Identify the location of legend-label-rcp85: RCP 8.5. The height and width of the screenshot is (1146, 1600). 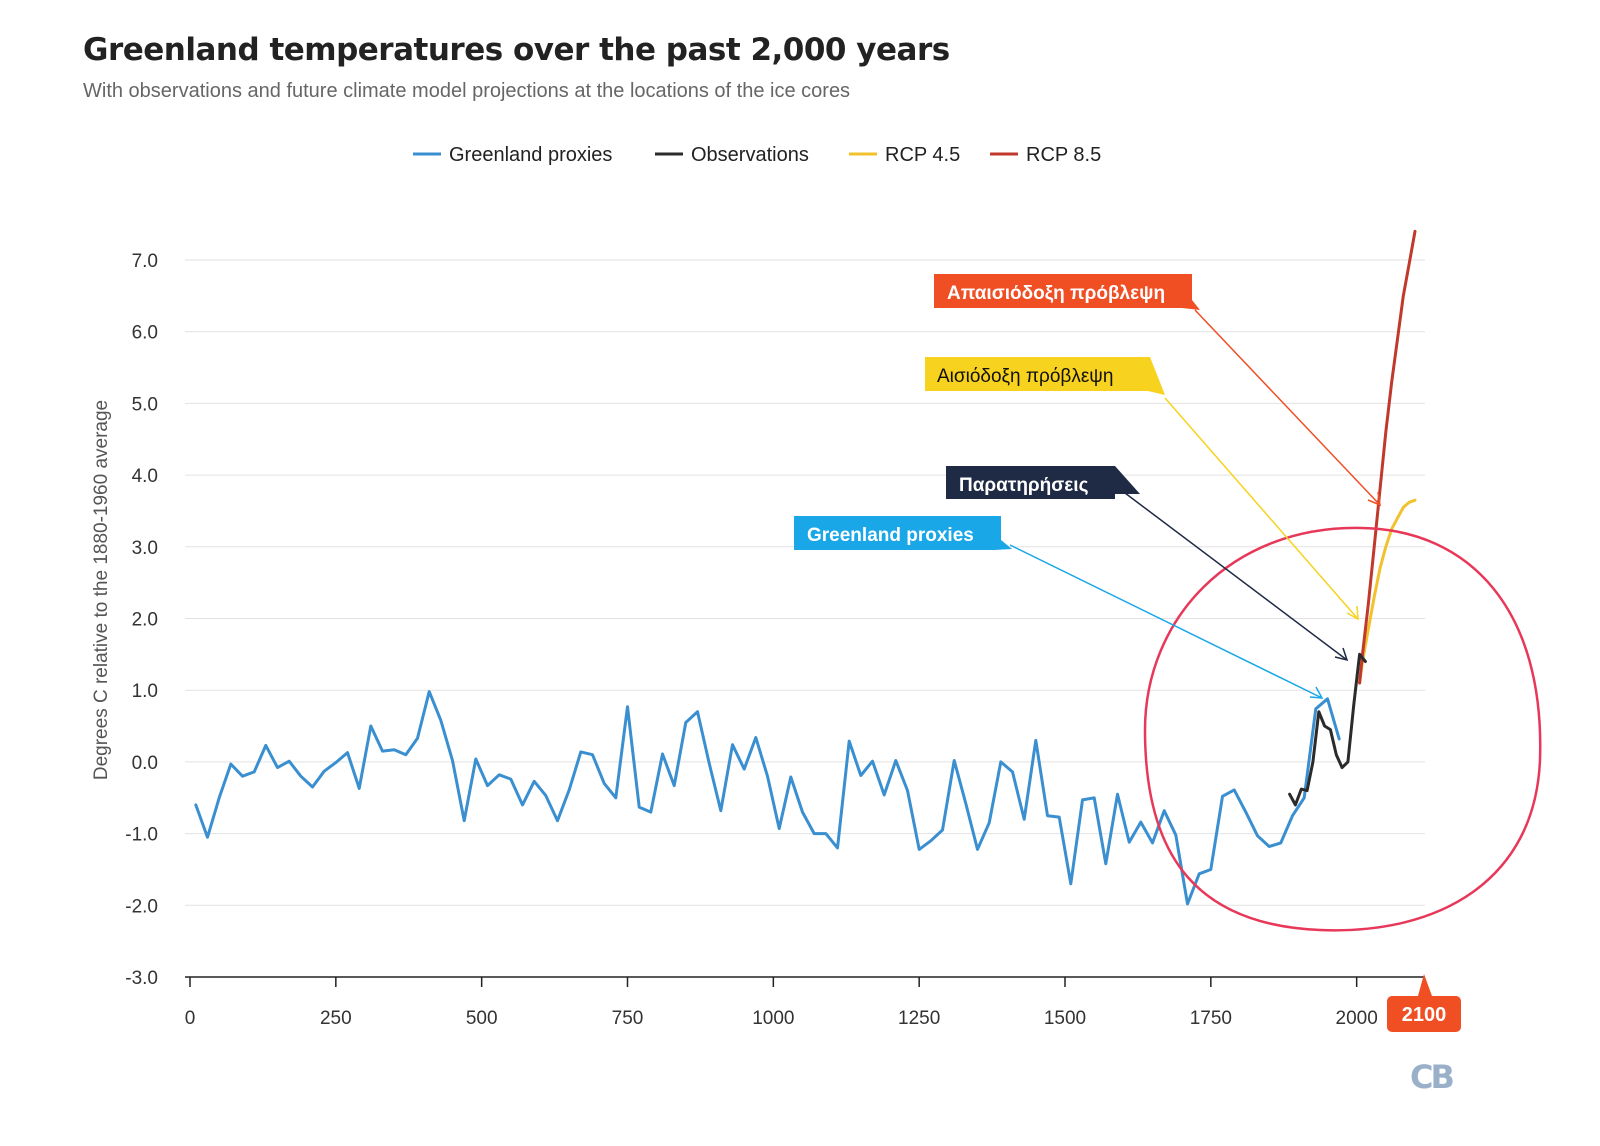
(1063, 155).